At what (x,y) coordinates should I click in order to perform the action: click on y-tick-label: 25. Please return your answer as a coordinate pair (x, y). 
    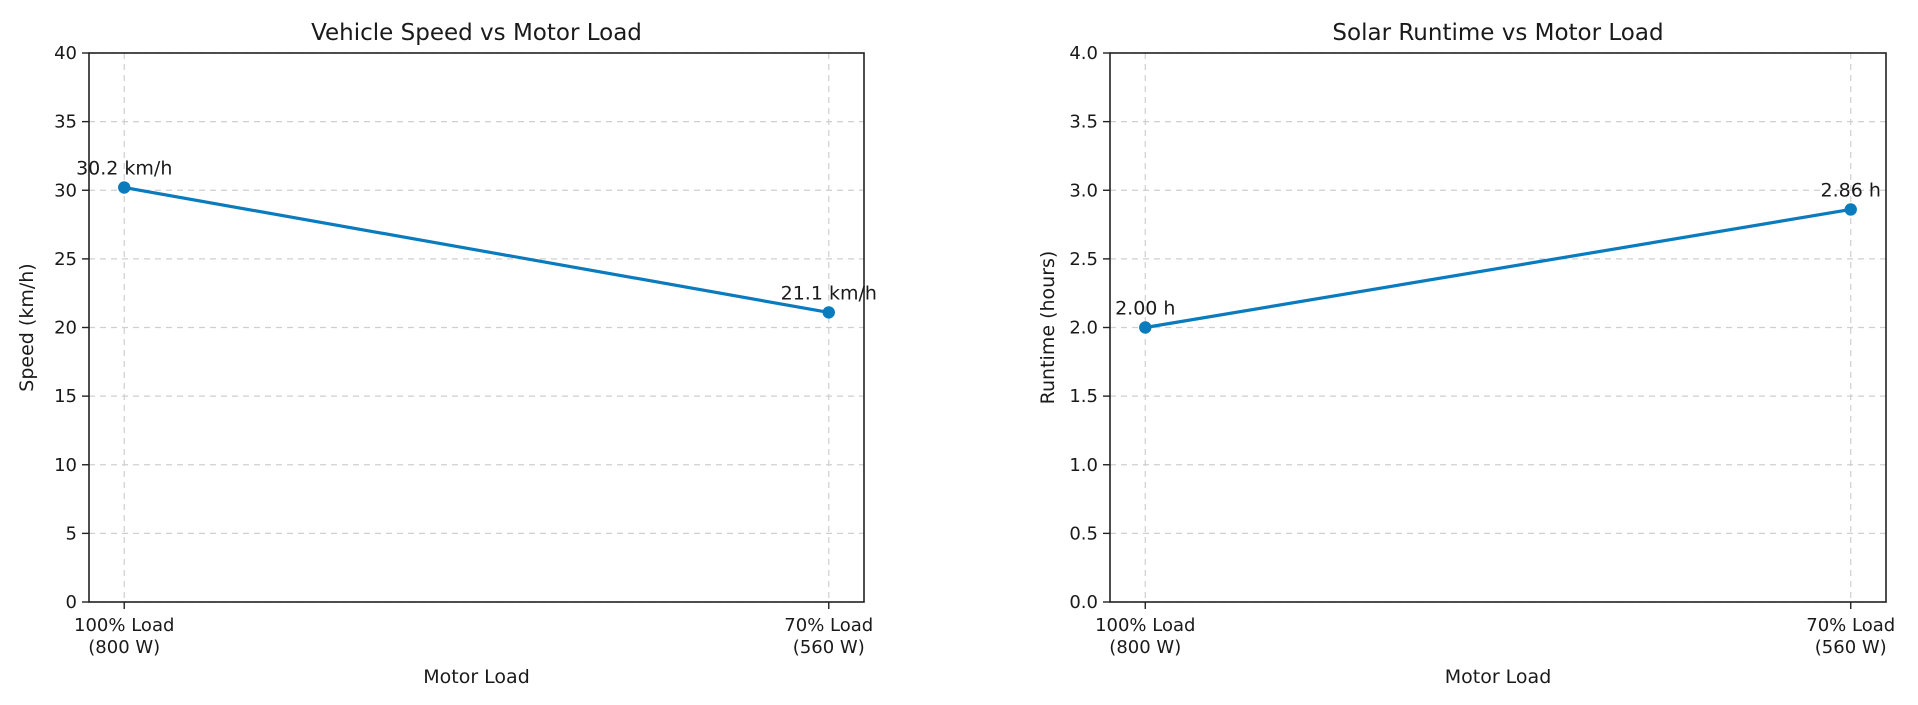
    Looking at the image, I should click on (65, 259).